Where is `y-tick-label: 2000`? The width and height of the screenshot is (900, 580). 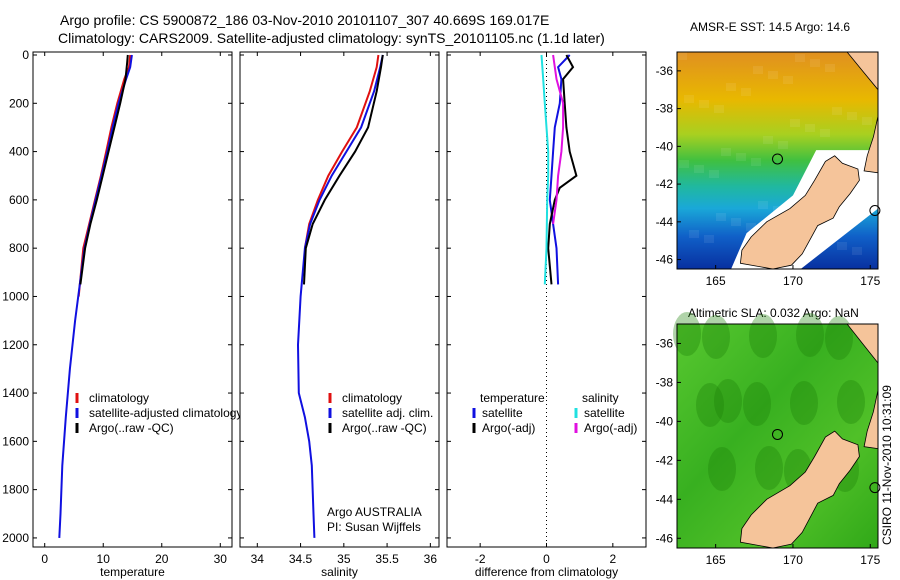 y-tick-label: 2000 is located at coordinates (15, 538).